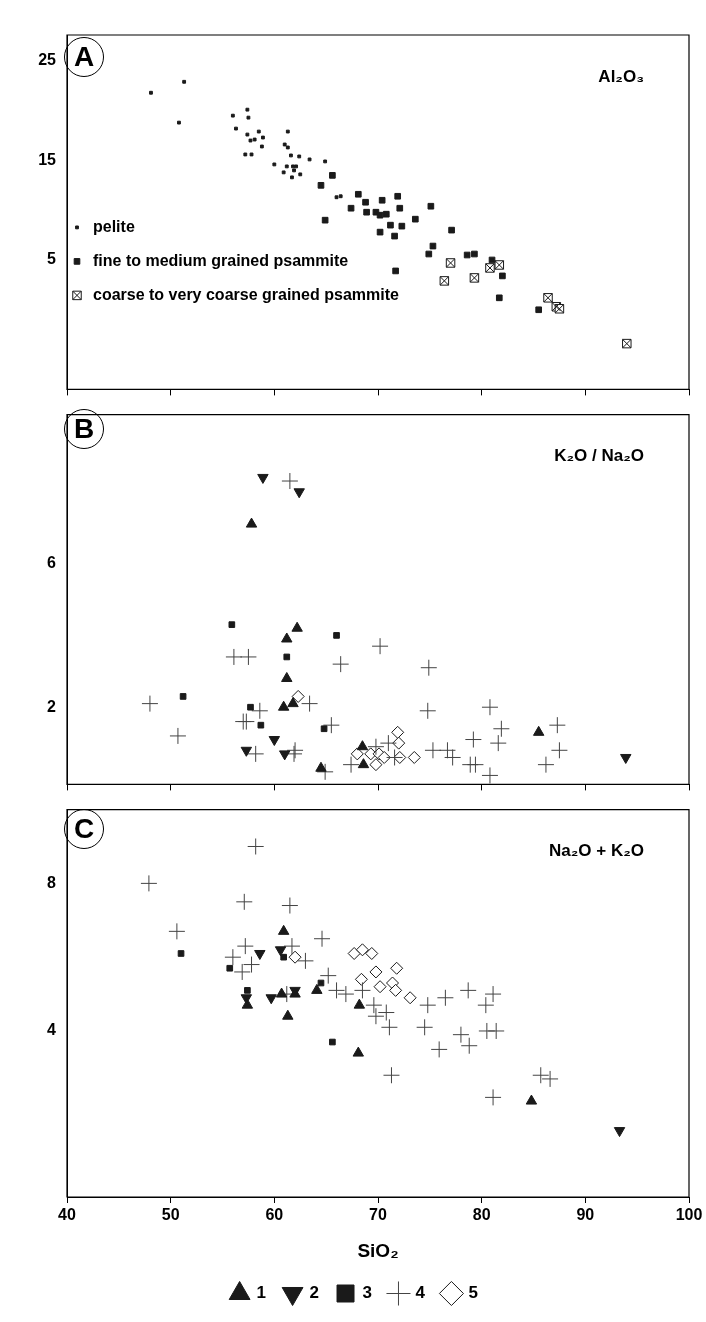  Describe the element at coordinates (52, 1030) in the screenshot. I see `y-tick-label: 4` at that location.